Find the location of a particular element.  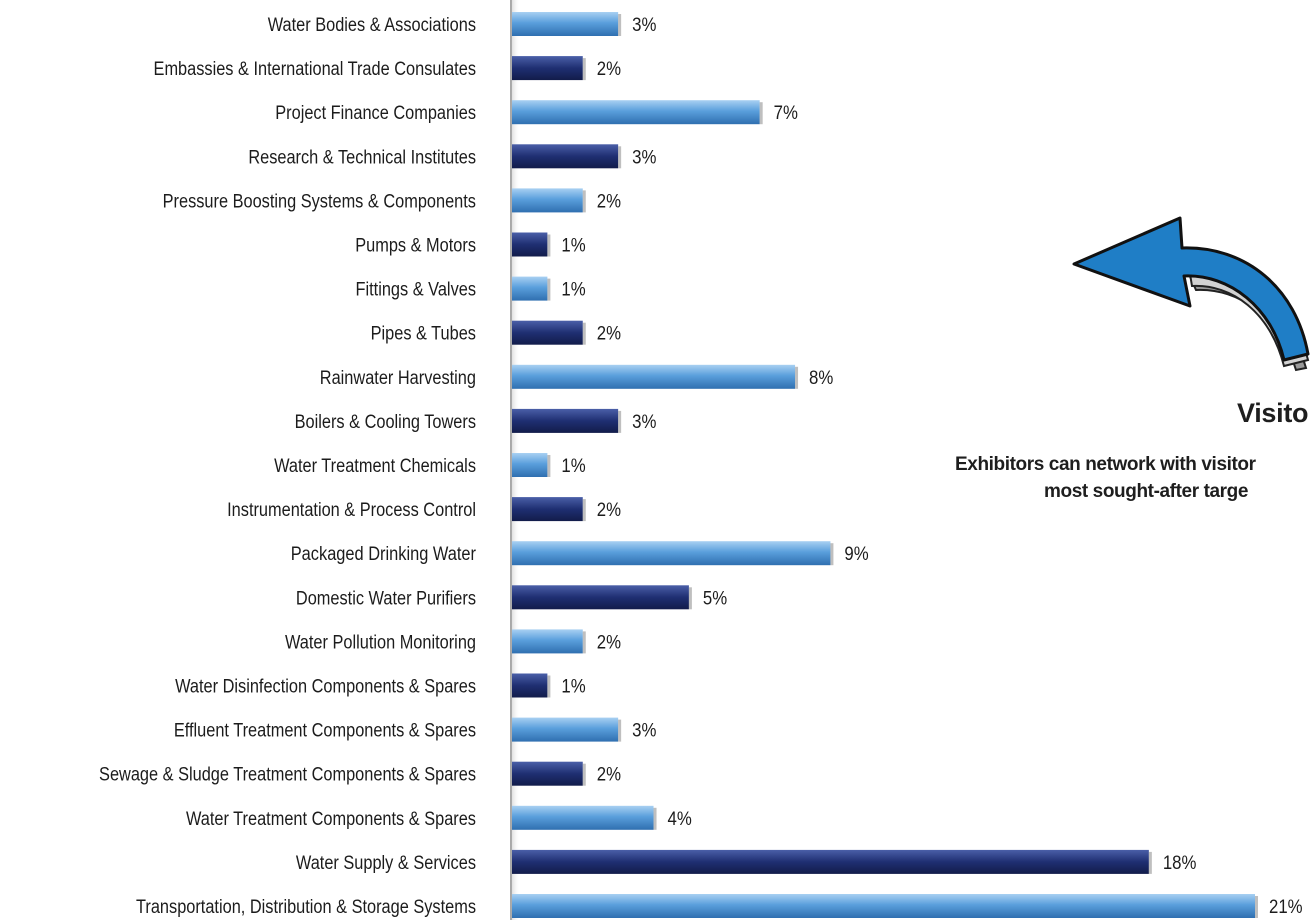

category-label-5: Pressure Boosting Systems & Components is located at coordinates (319, 201).